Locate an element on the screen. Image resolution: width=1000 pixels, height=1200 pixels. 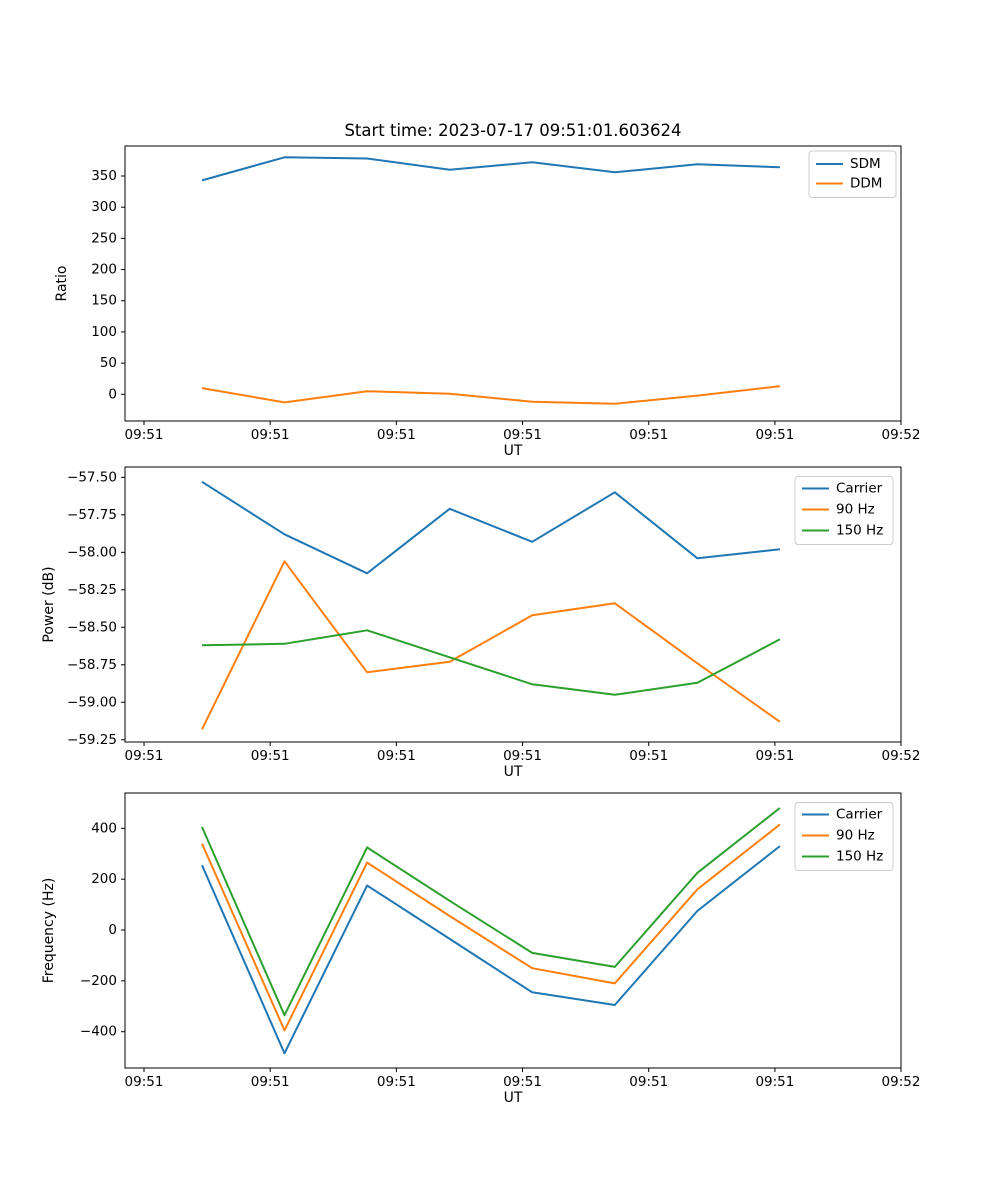
legend: SDM DDM is located at coordinates (852, 174).